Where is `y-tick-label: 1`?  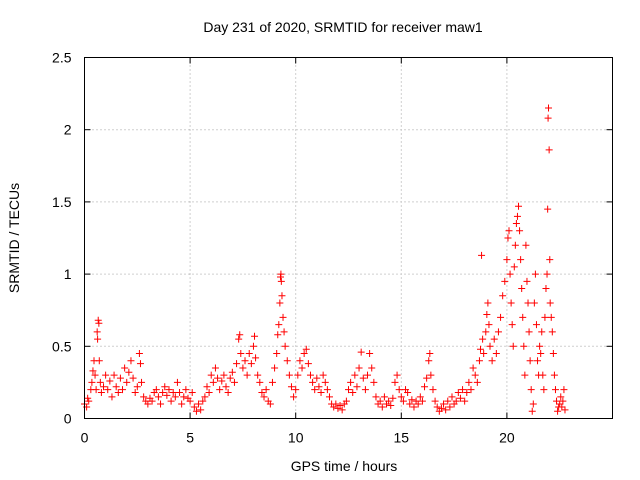 y-tick-label: 1 is located at coordinates (68, 274).